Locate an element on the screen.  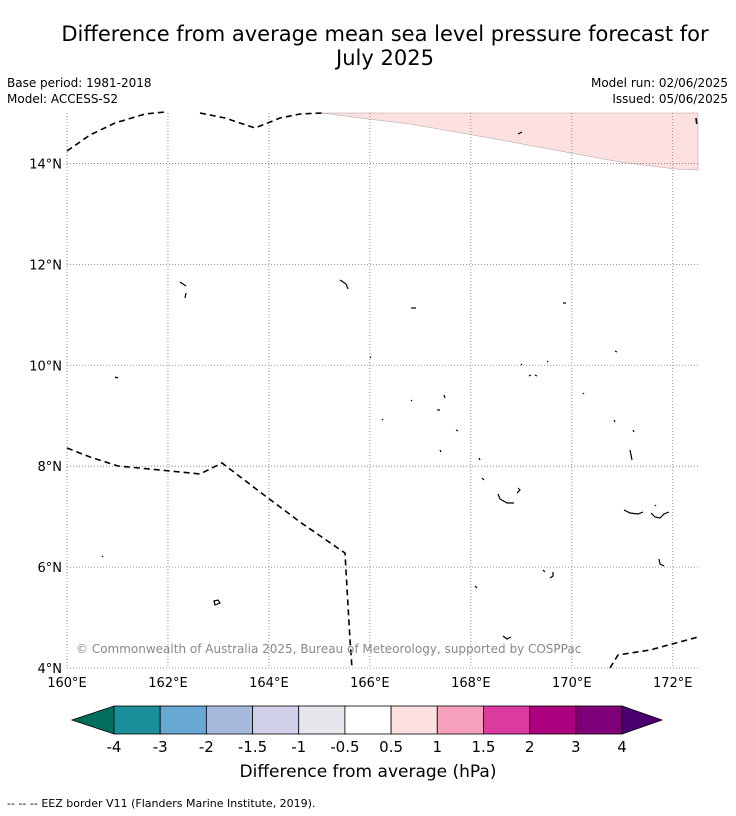
colorbar-low-extend is located at coordinates (92, 720).